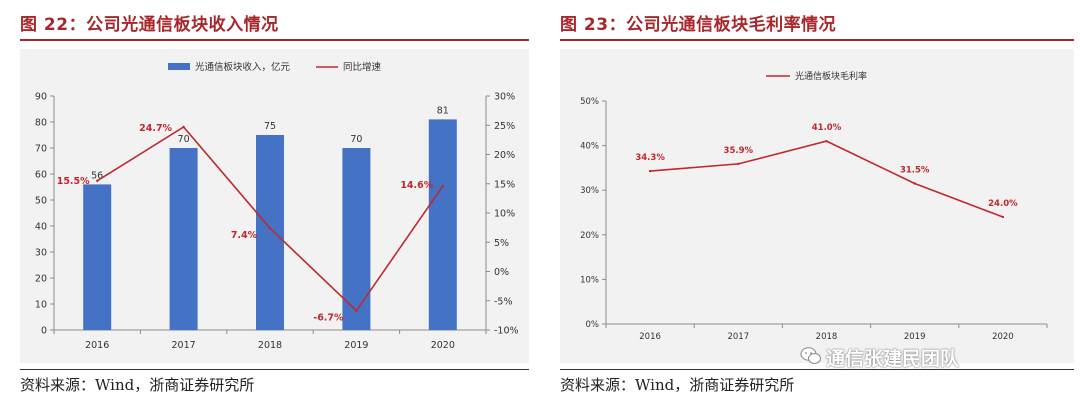 This screenshot has height=405, width=1080. I want to click on legend-label-margin: 光通信板块毛利率, so click(831, 76).